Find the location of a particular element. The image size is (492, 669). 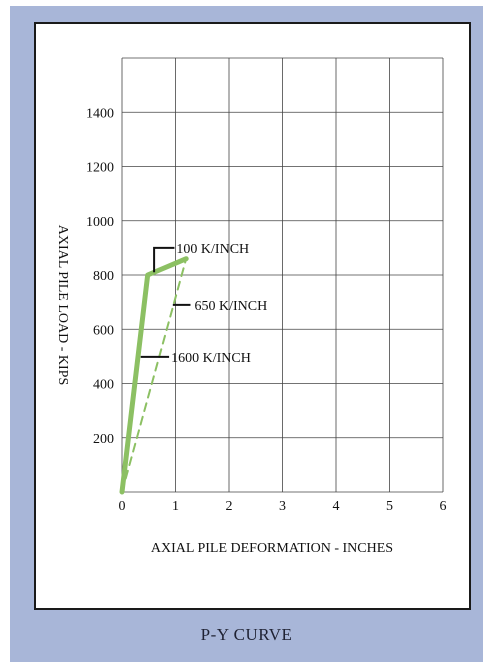

x-axis-label: AXIAL PILE DEFORMATION - INCHES is located at coordinates (272, 548).